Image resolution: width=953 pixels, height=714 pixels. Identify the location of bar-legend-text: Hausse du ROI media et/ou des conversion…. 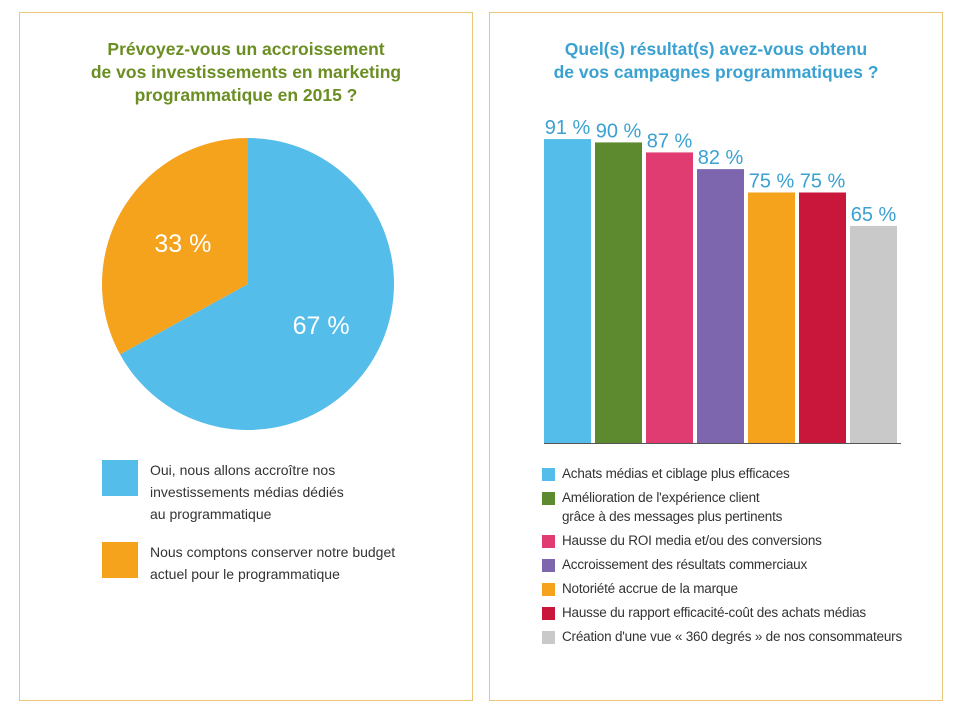
(692, 540).